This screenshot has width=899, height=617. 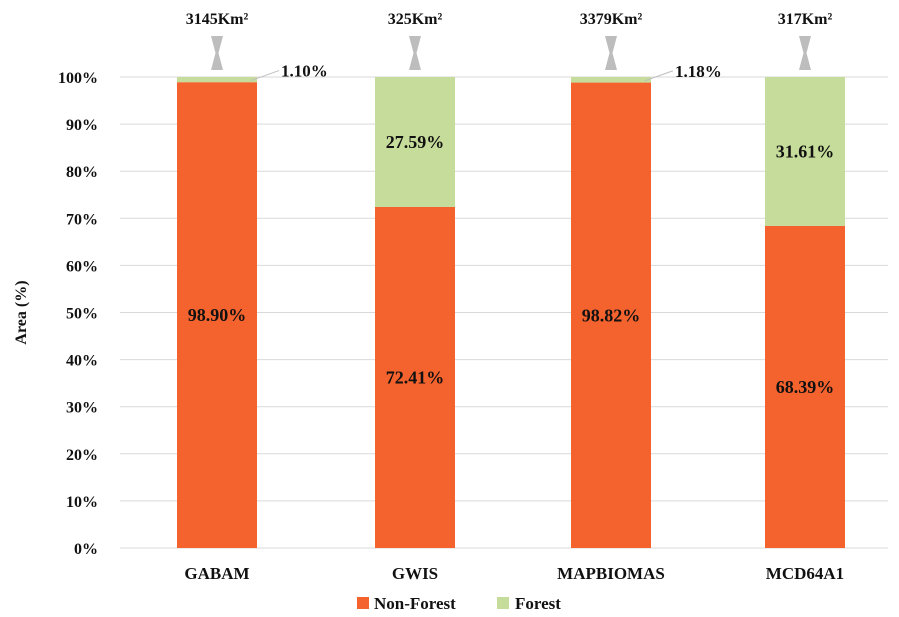 What do you see at coordinates (611, 19) in the screenshot?
I see `total-area-label: 3379Km²` at bounding box center [611, 19].